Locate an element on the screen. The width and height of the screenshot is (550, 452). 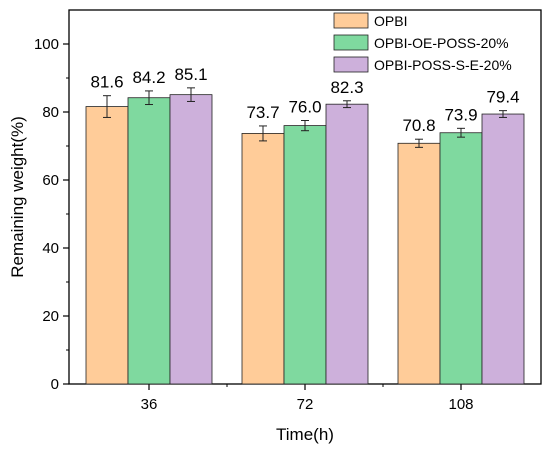
data-label: 76.0 is located at coordinates (304, 107).